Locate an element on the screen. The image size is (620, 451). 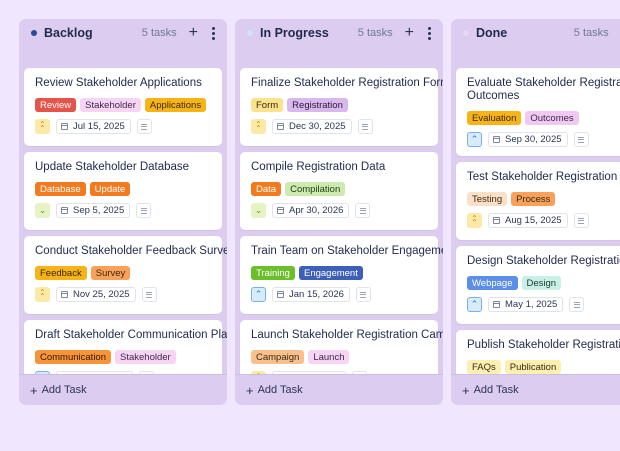
tag: Testing is located at coordinates (487, 199).